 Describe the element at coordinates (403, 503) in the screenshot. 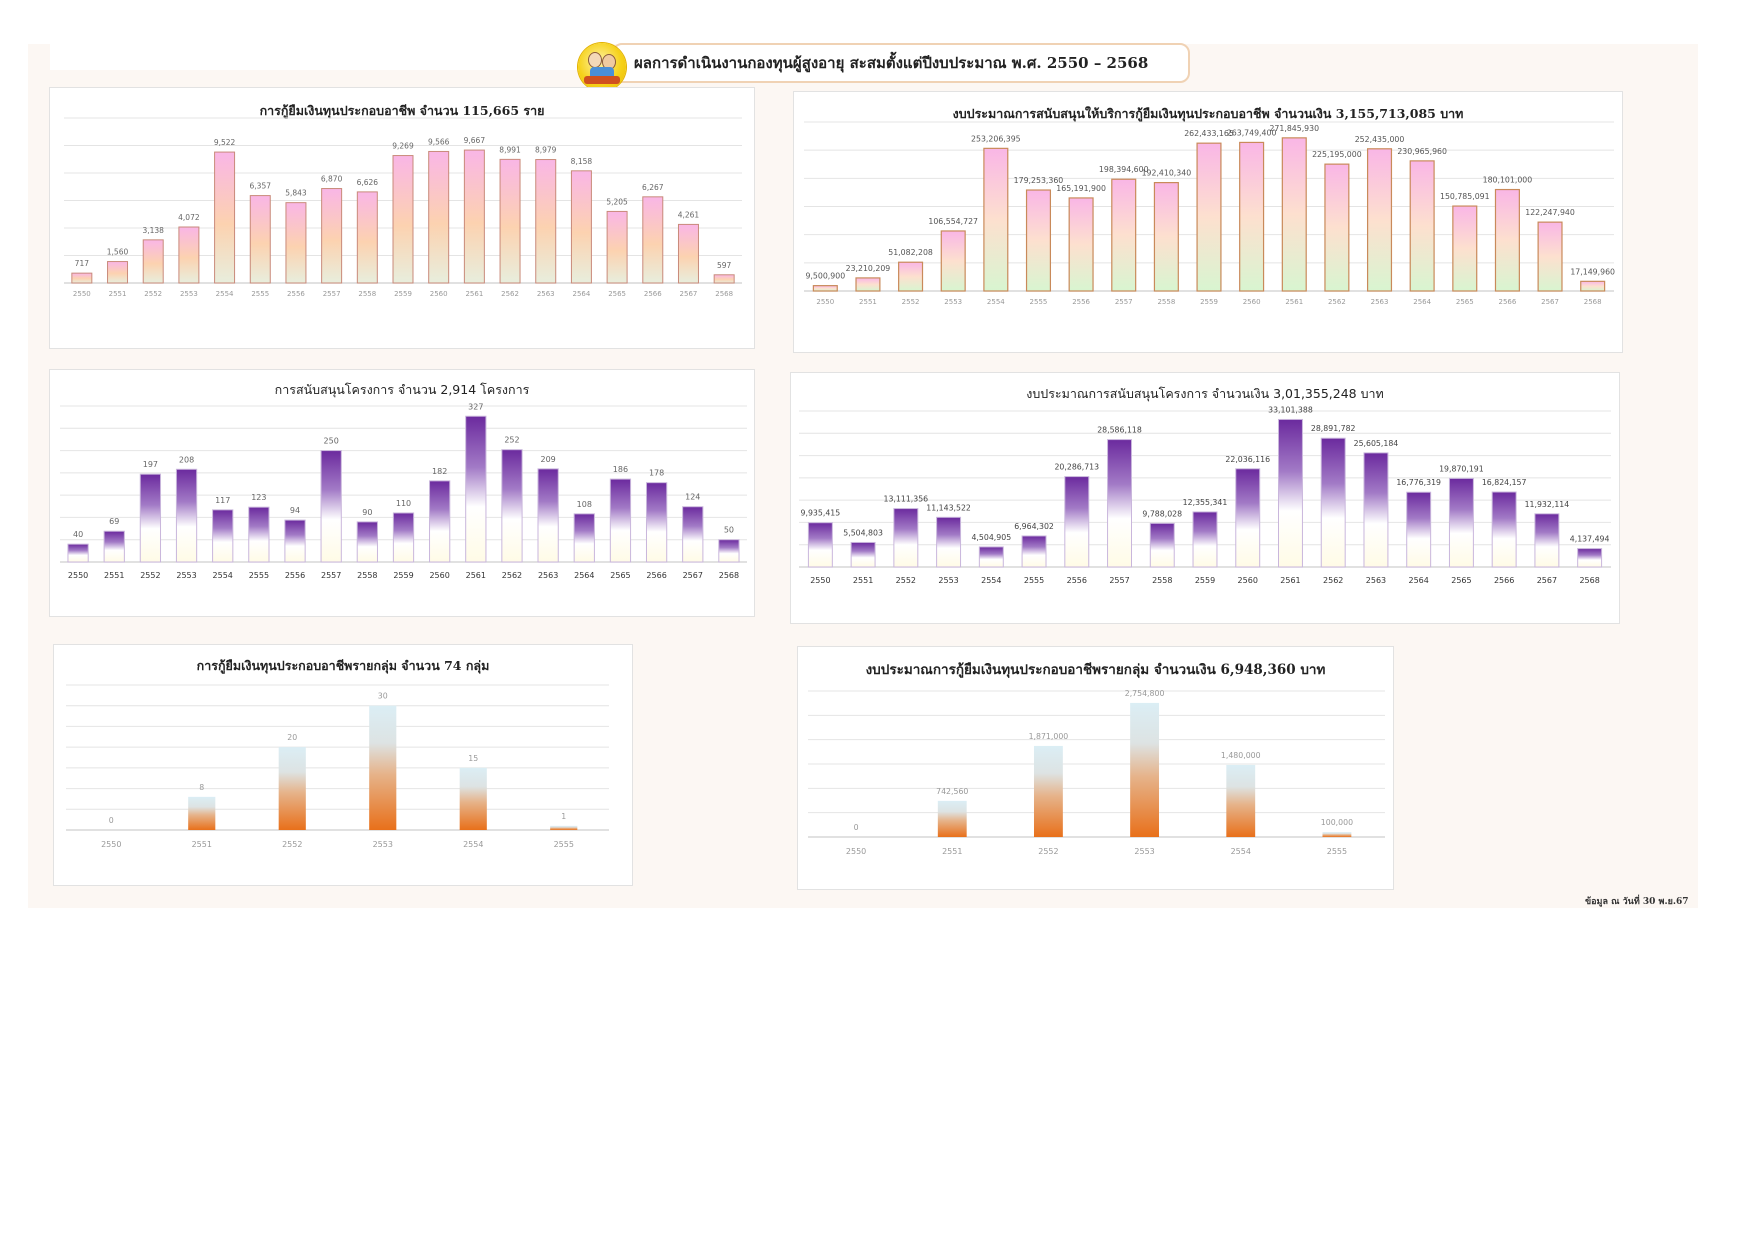

I see `data-label: 110` at that location.